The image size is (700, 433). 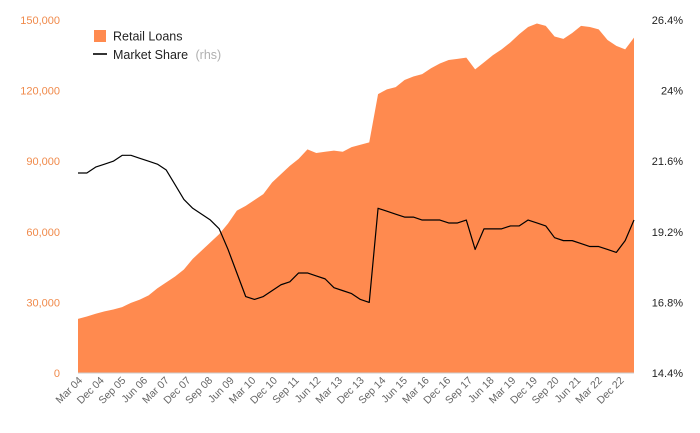 What do you see at coordinates (40, 92) in the screenshot?
I see `y-left-tick-label: 120,000` at bounding box center [40, 92].